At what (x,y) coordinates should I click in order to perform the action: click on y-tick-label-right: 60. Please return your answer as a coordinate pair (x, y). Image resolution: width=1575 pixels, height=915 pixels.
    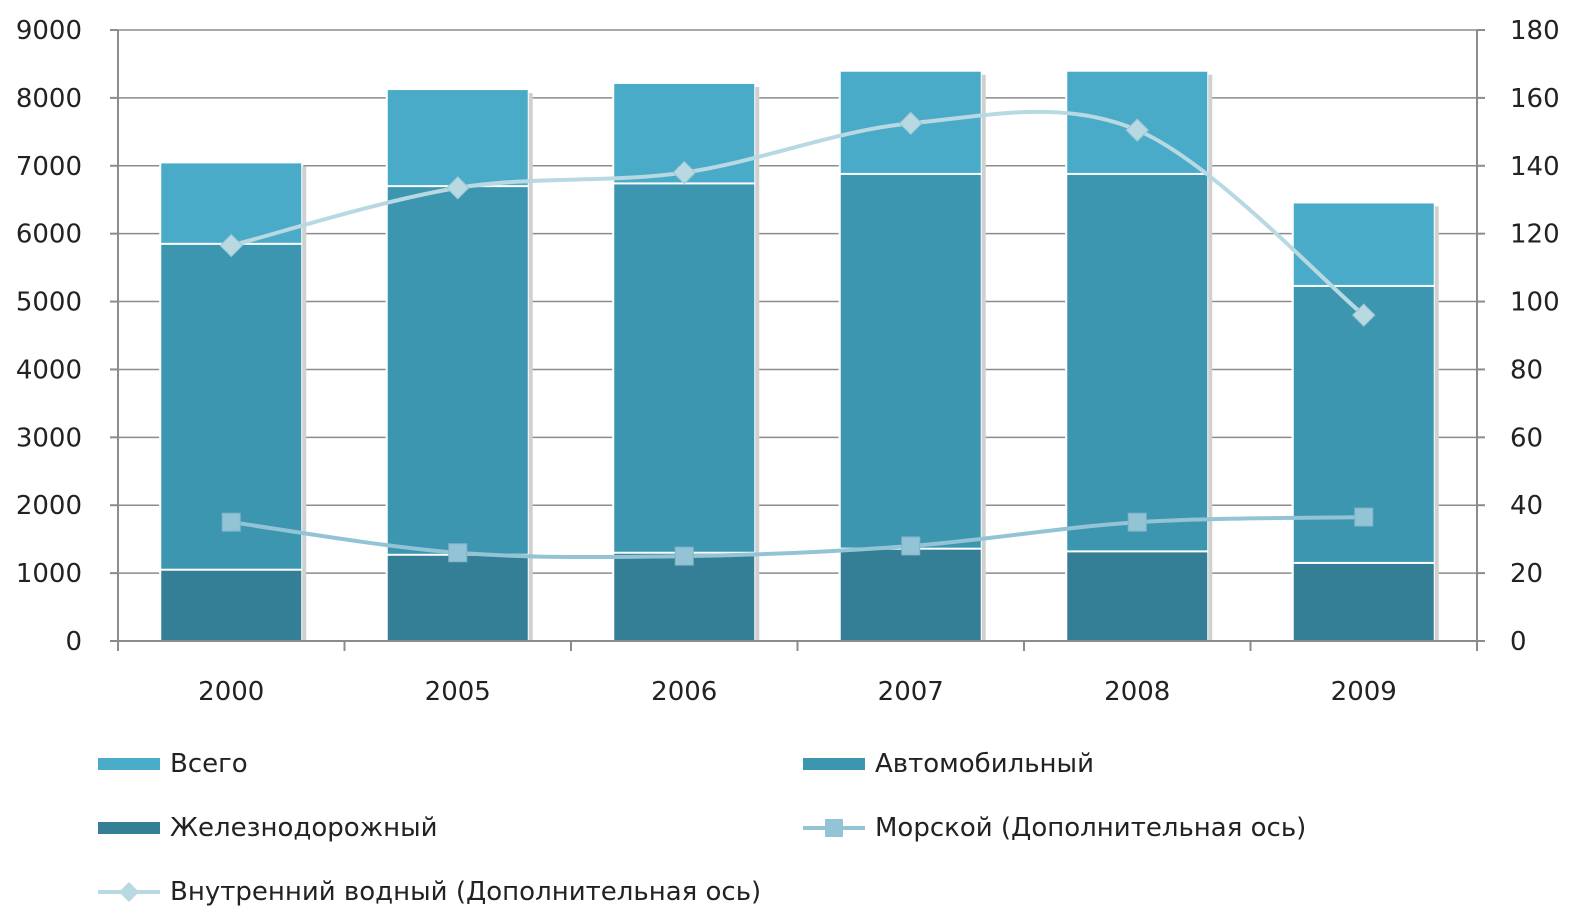
    Looking at the image, I should click on (1526, 438).